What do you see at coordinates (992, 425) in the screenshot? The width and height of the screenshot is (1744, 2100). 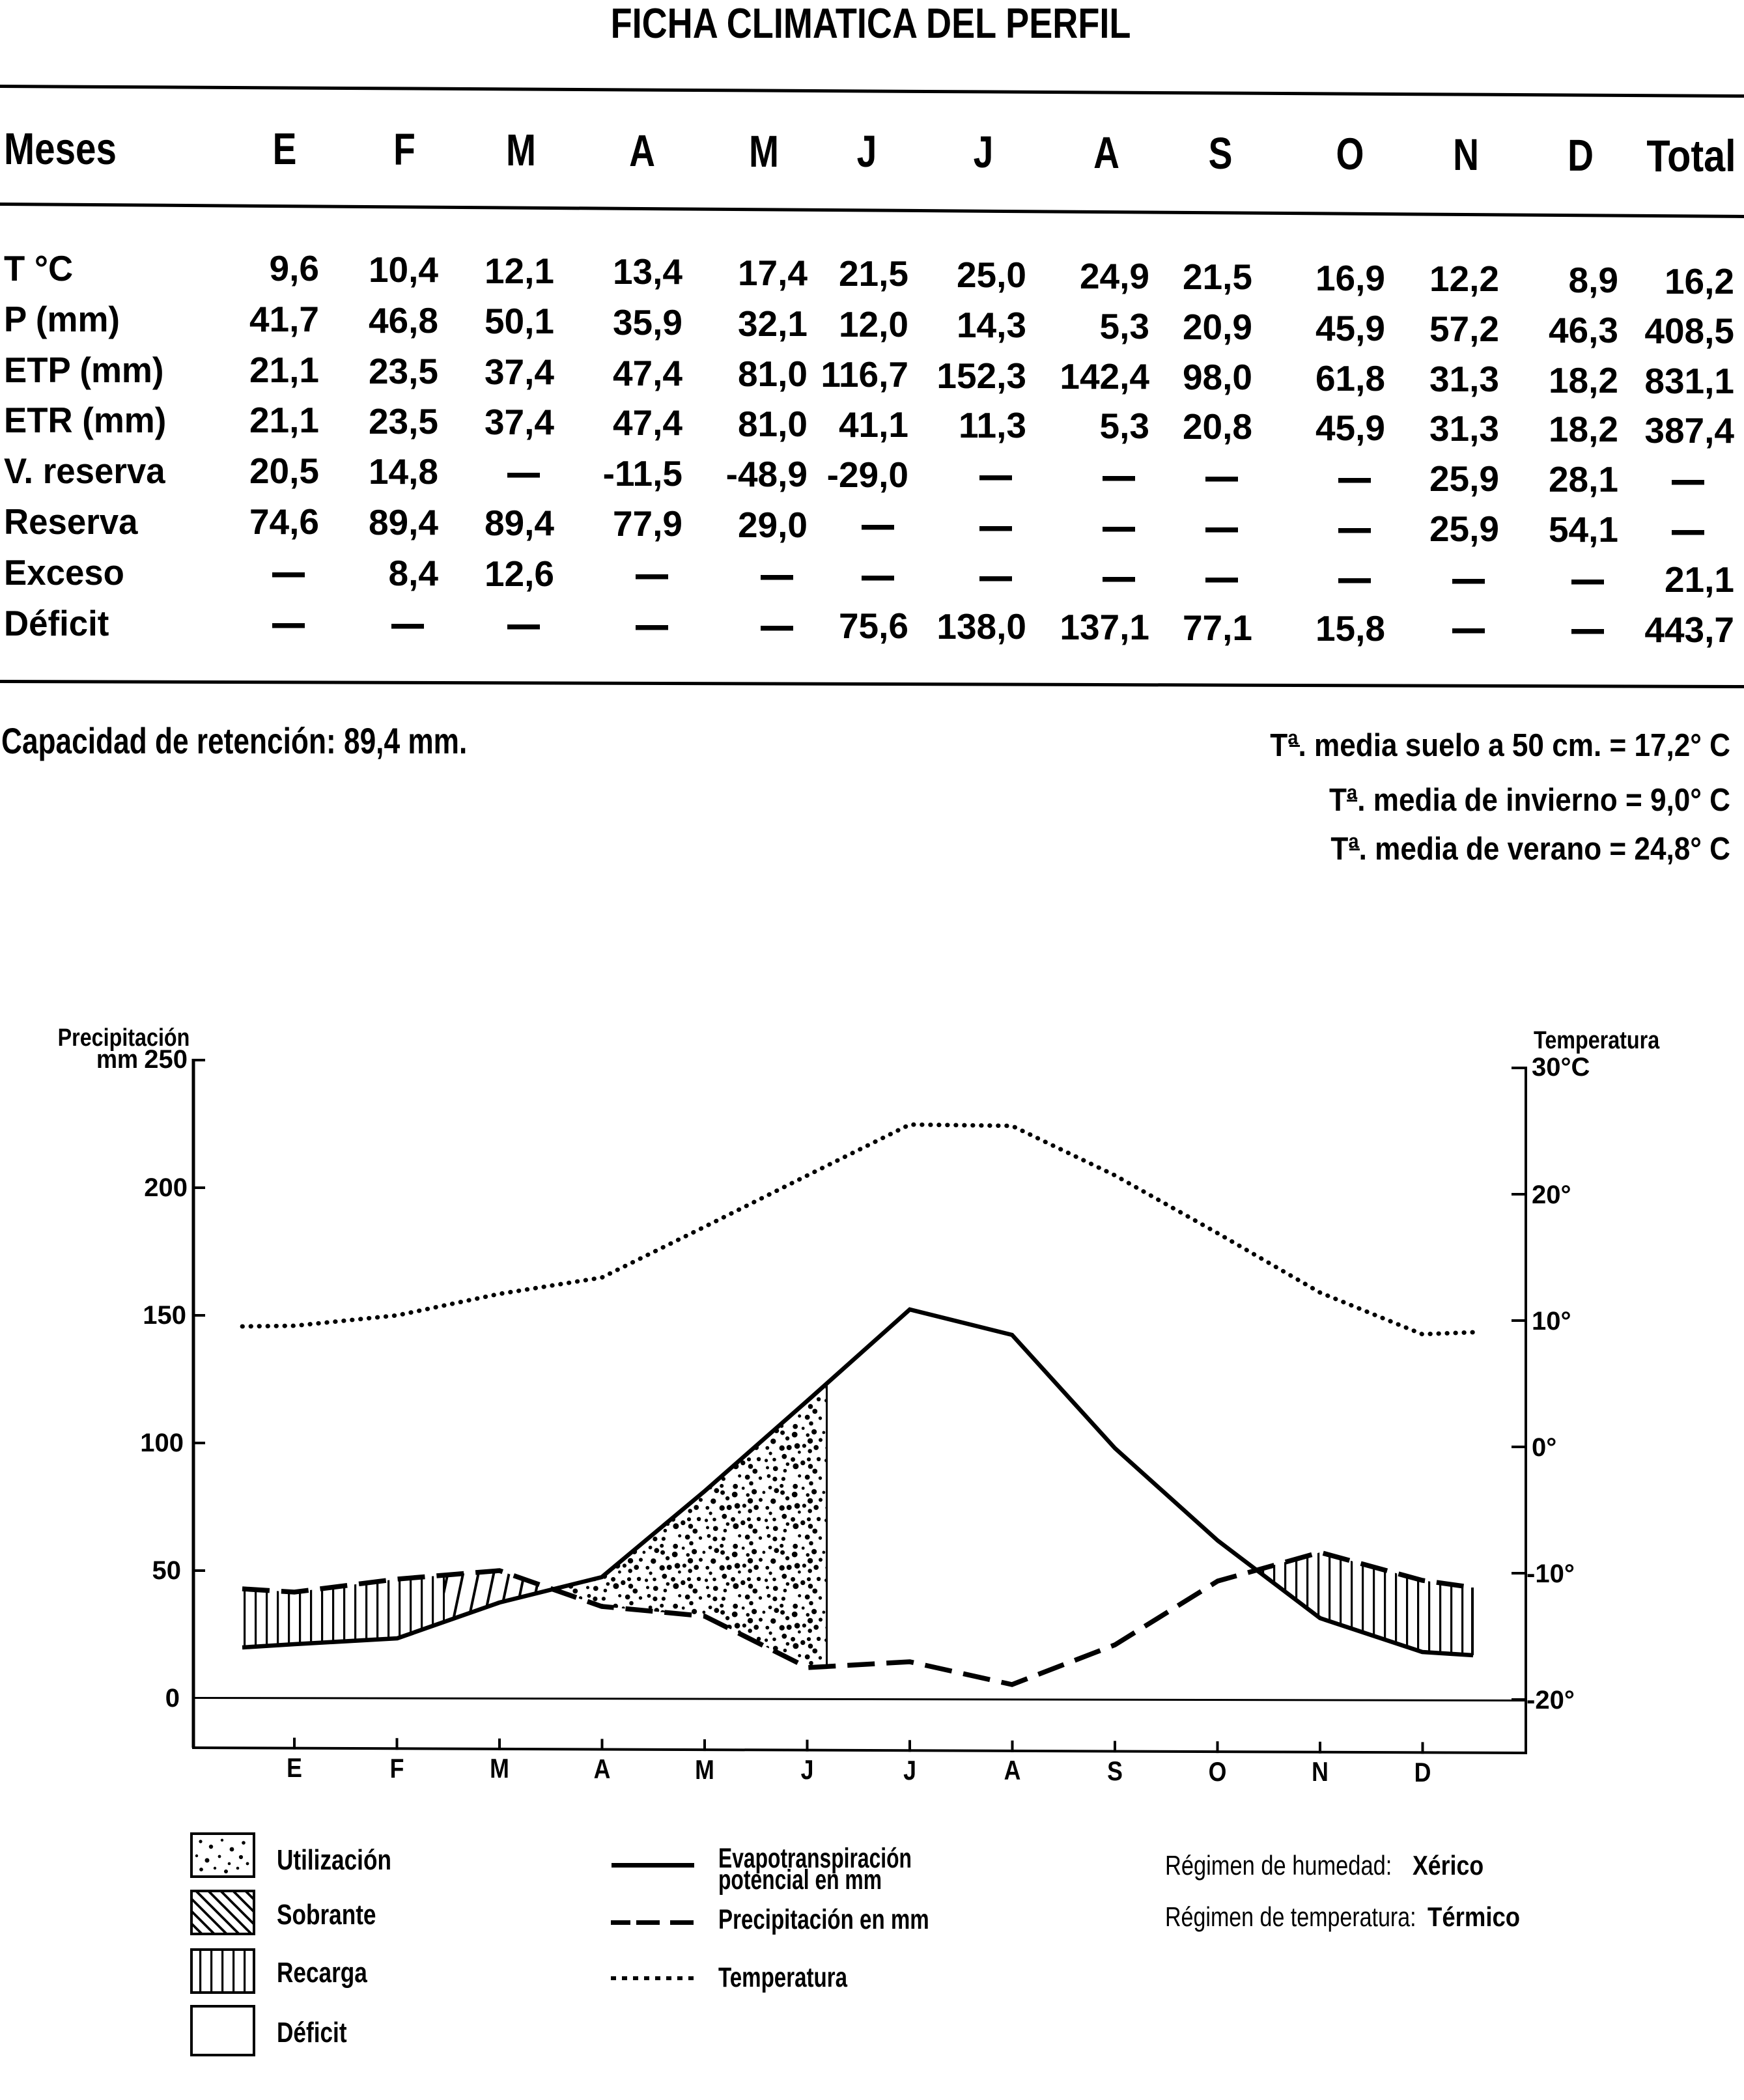 I see `svg-text: 11,3` at bounding box center [992, 425].